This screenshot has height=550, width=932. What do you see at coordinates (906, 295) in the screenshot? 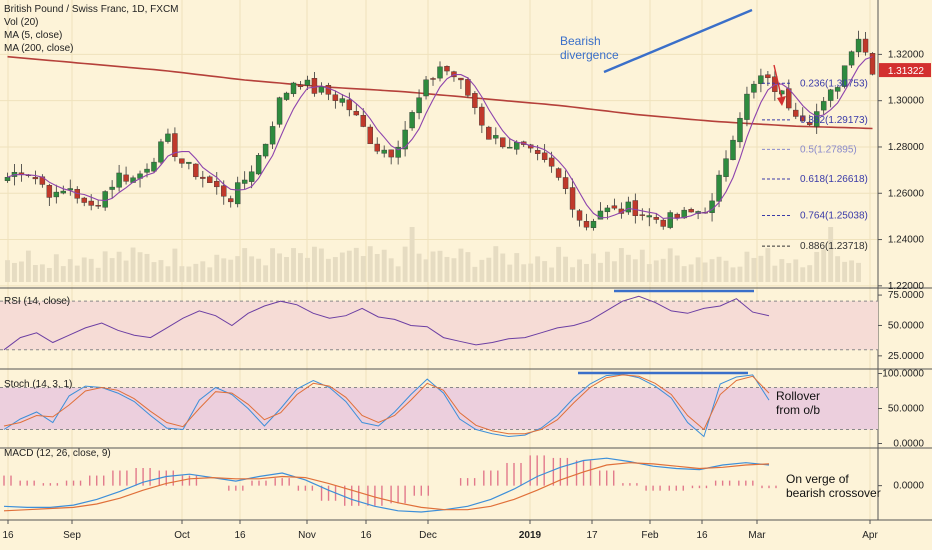
I see `rsi-tick-label: 75.0000` at bounding box center [906, 295].